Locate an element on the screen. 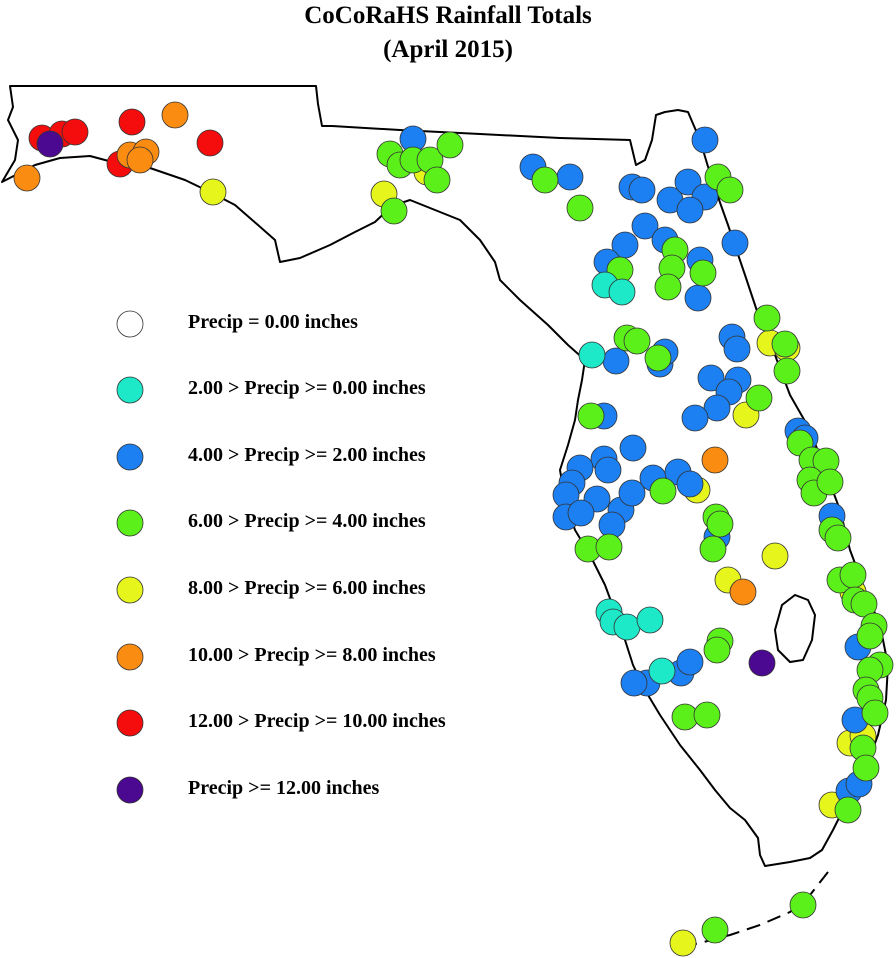 This screenshot has height=958, width=896. legend-label: 8.00 > Precip >= 6.00 inches is located at coordinates (307, 588).